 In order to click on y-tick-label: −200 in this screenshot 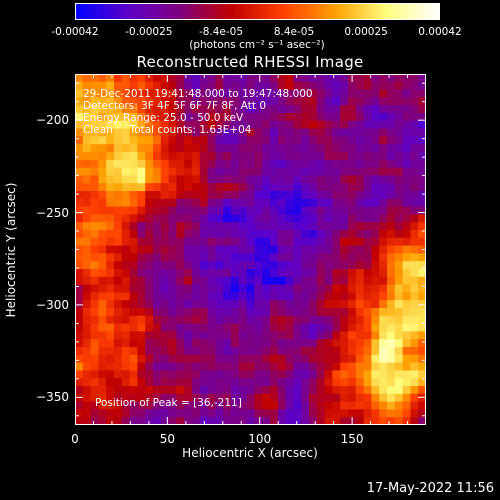, I will do `click(52, 120)`.